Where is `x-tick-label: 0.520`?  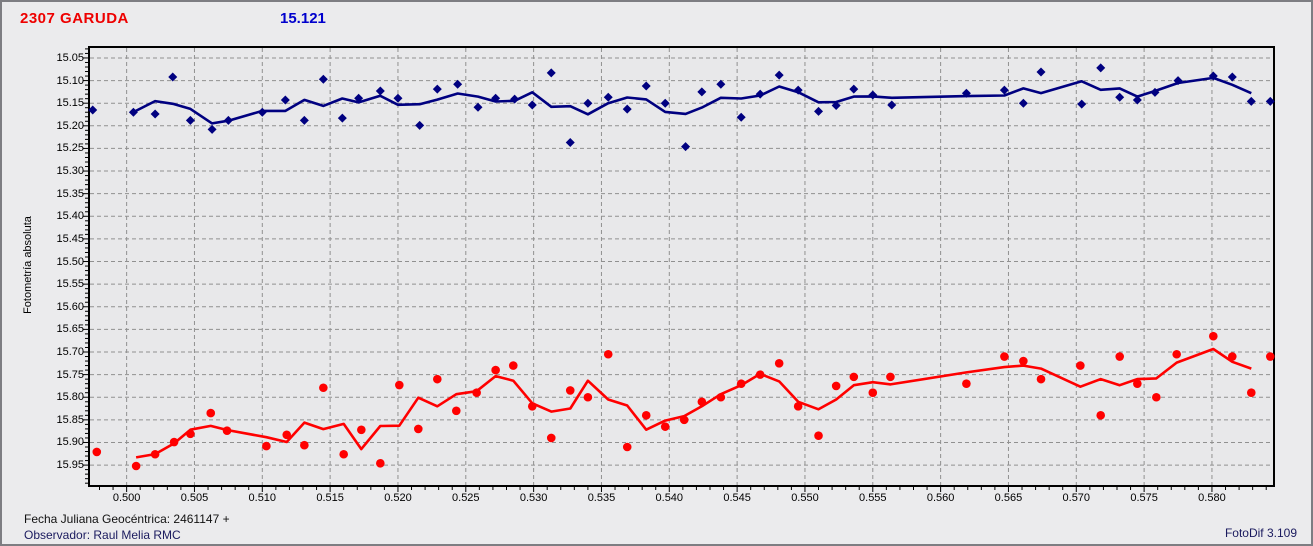 x-tick-label: 0.520 is located at coordinates (398, 498).